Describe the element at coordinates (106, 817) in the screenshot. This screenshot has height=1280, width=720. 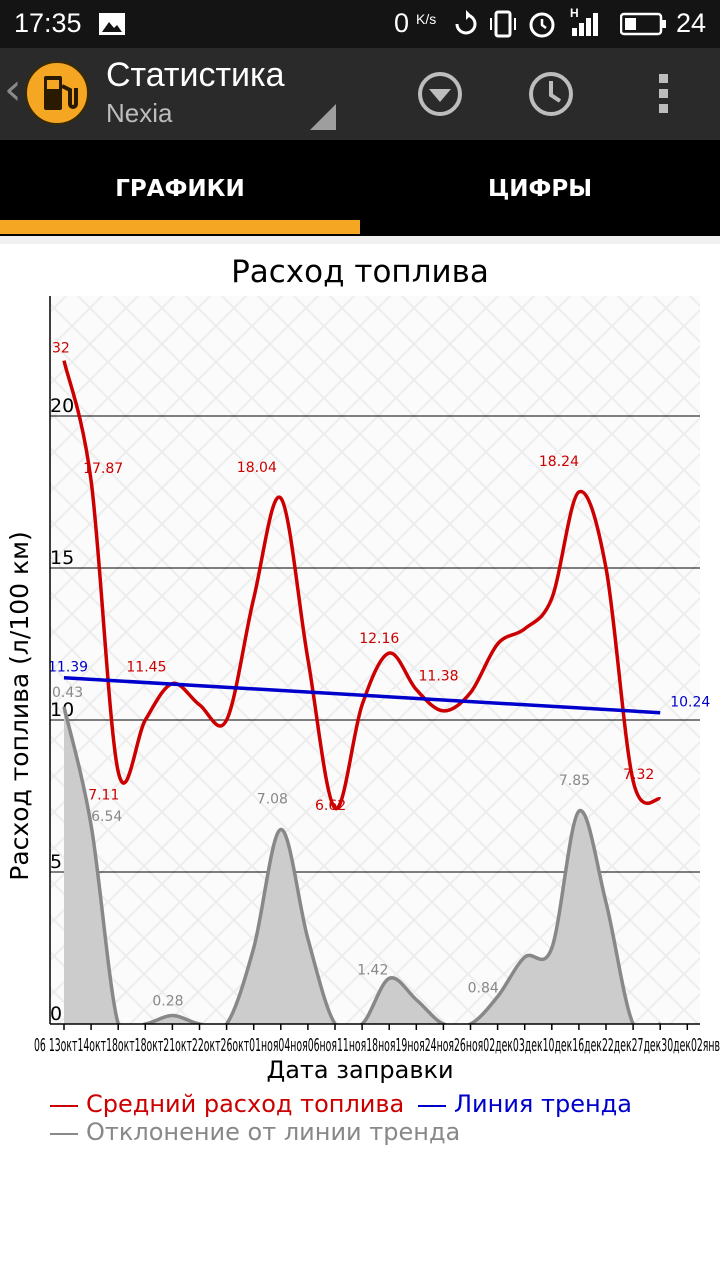
I see `data-label: 6.54` at that location.